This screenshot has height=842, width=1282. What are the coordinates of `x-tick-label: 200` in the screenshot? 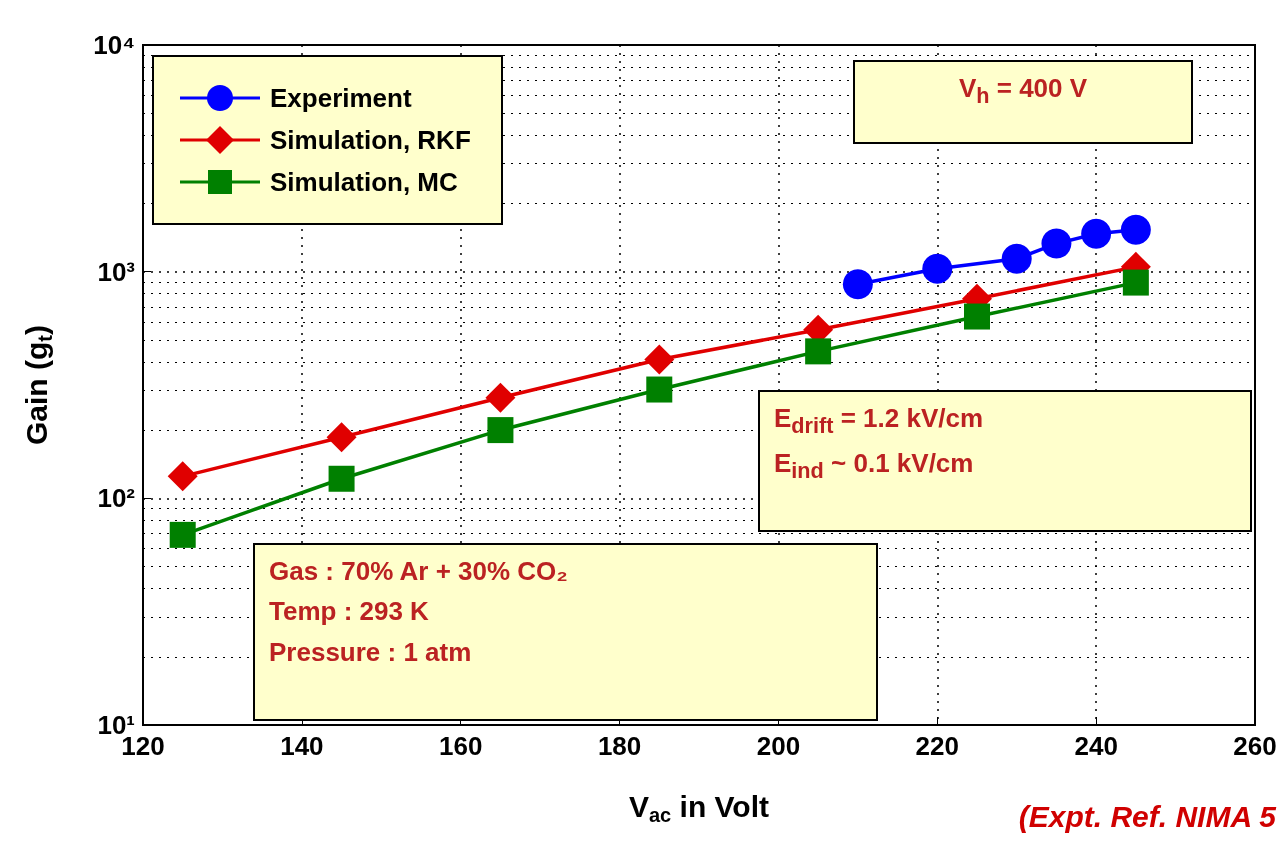 It's located at (778, 746).